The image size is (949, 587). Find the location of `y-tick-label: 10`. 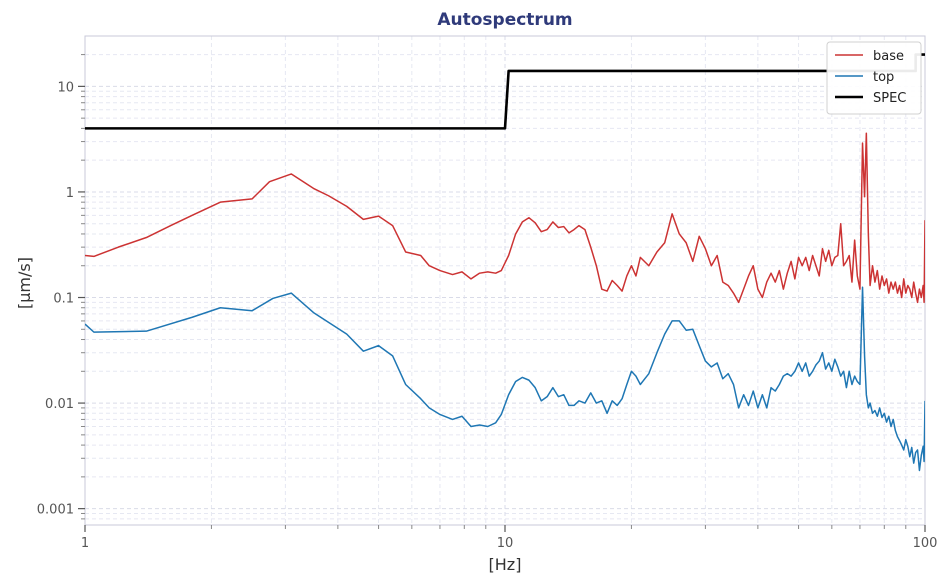

y-tick-label: 10 is located at coordinates (65, 87).